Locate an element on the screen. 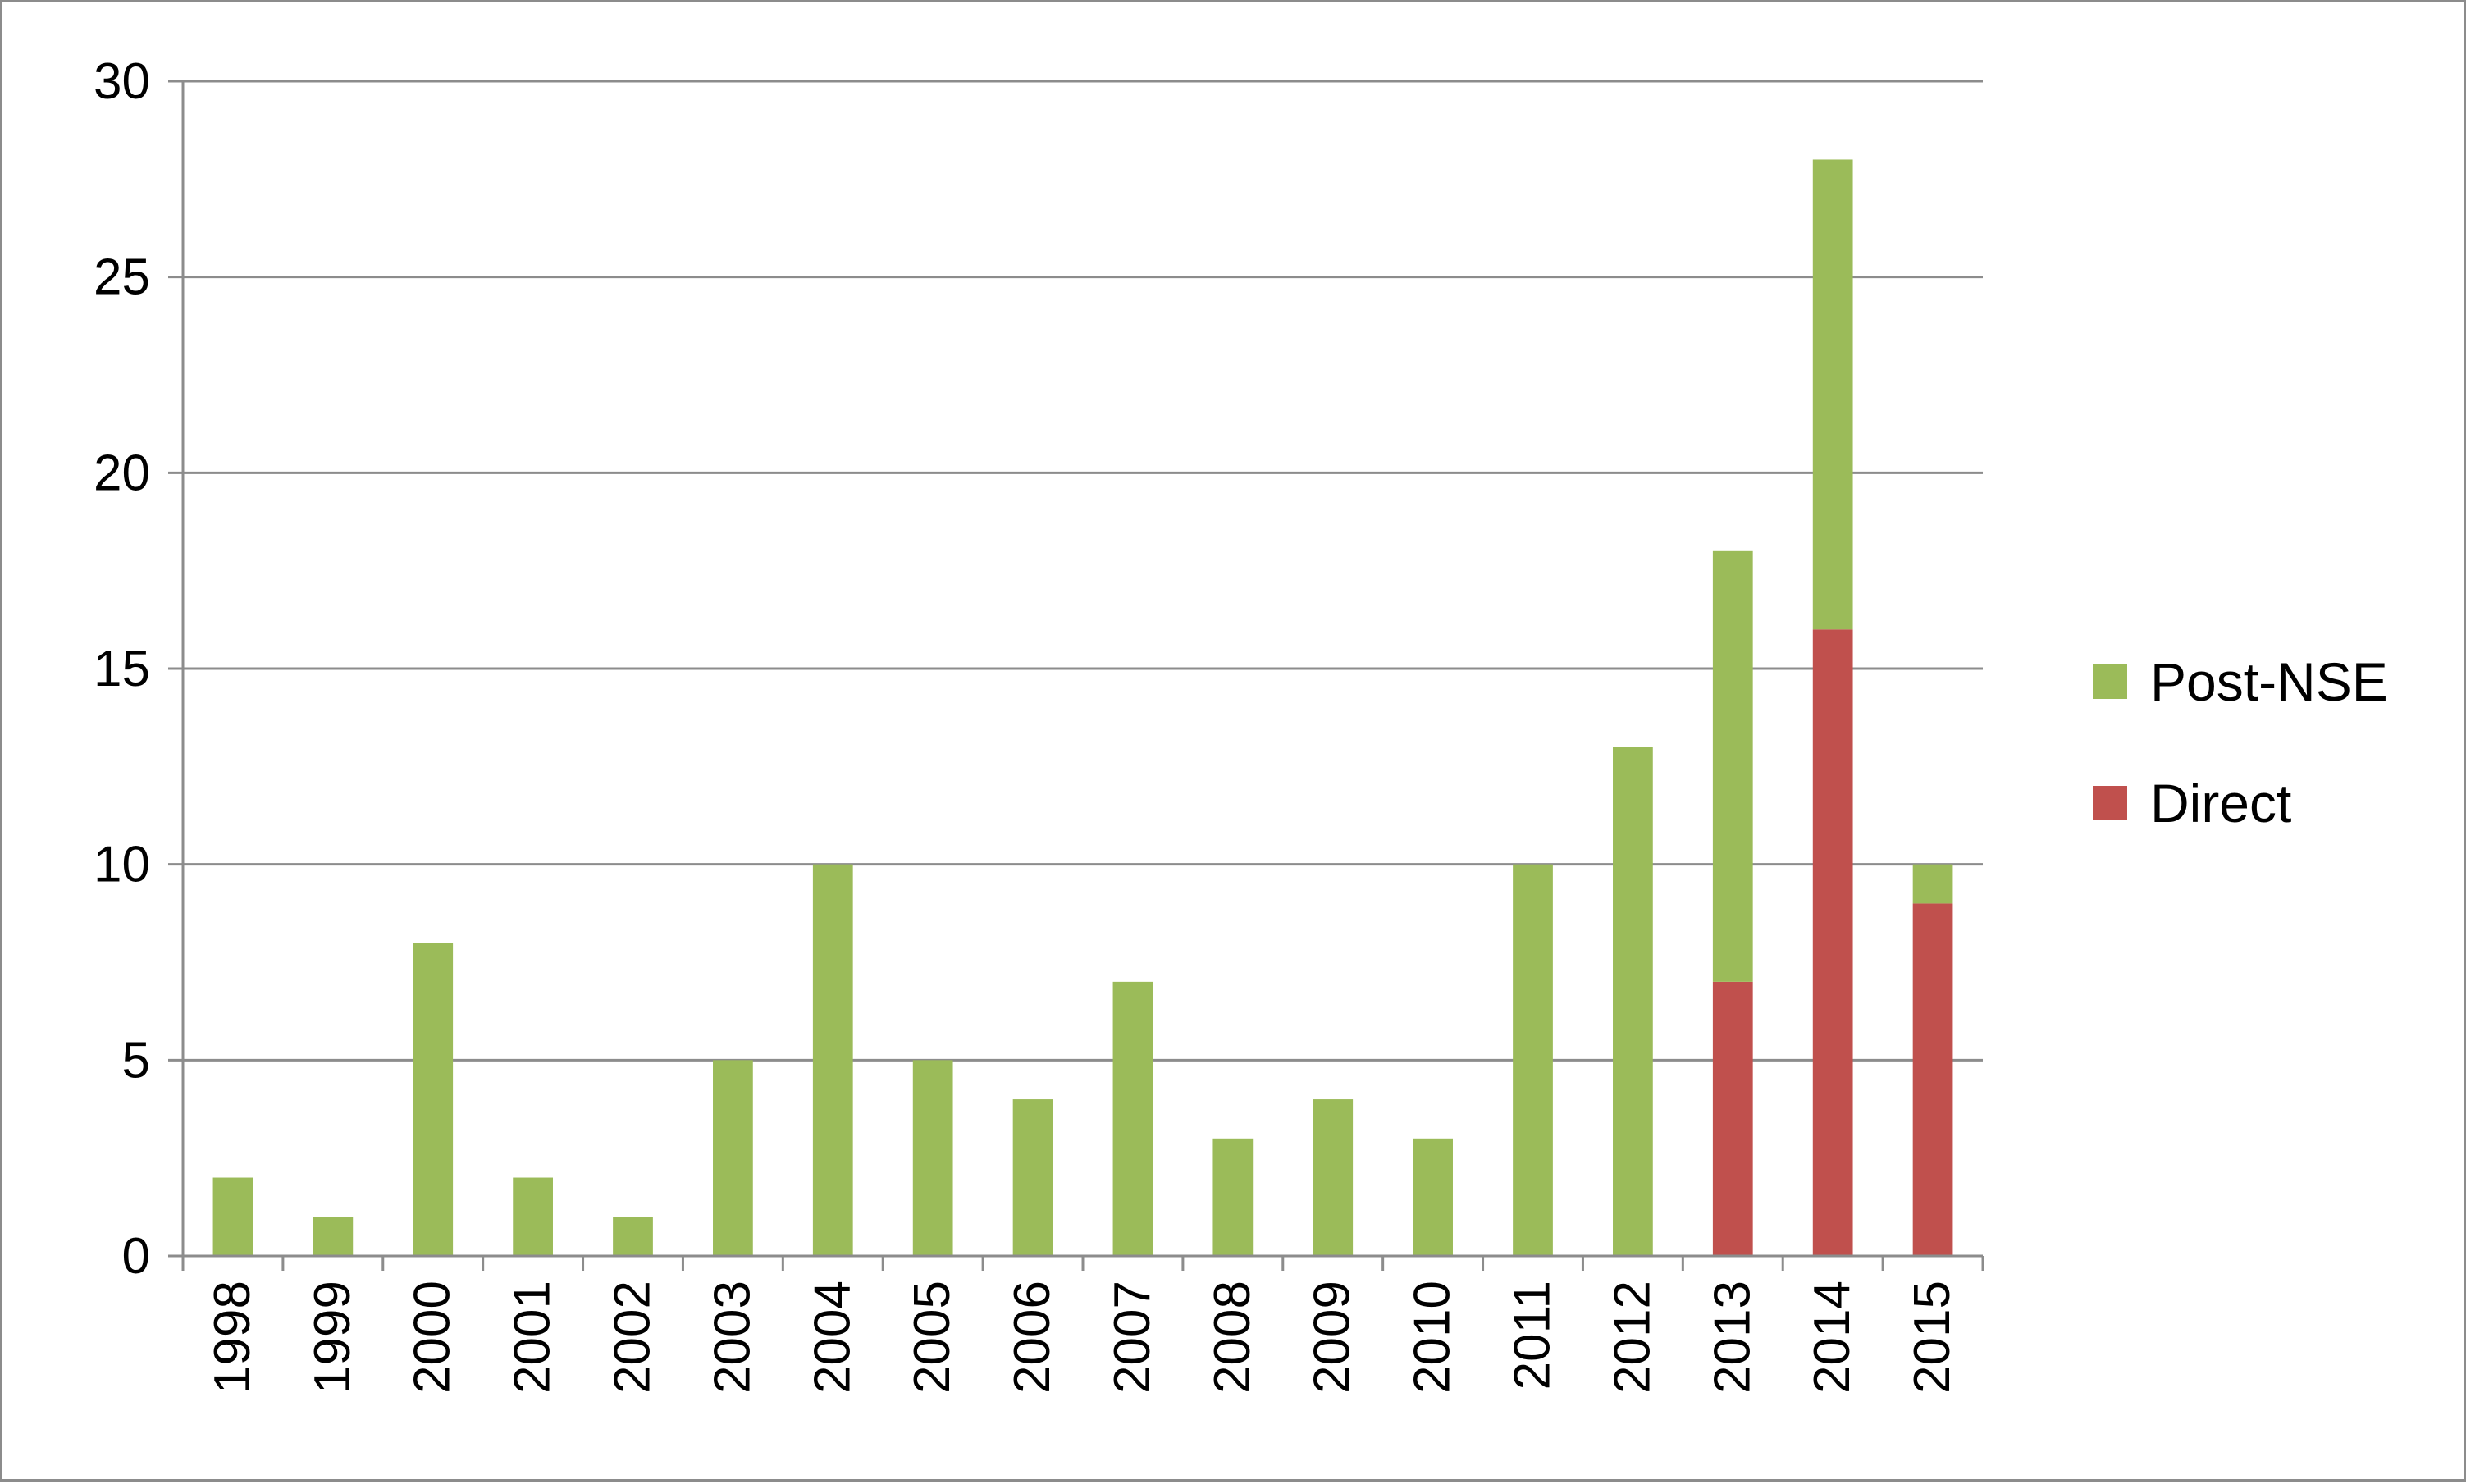  bar-post-nse-2009 is located at coordinates (1333, 1177).